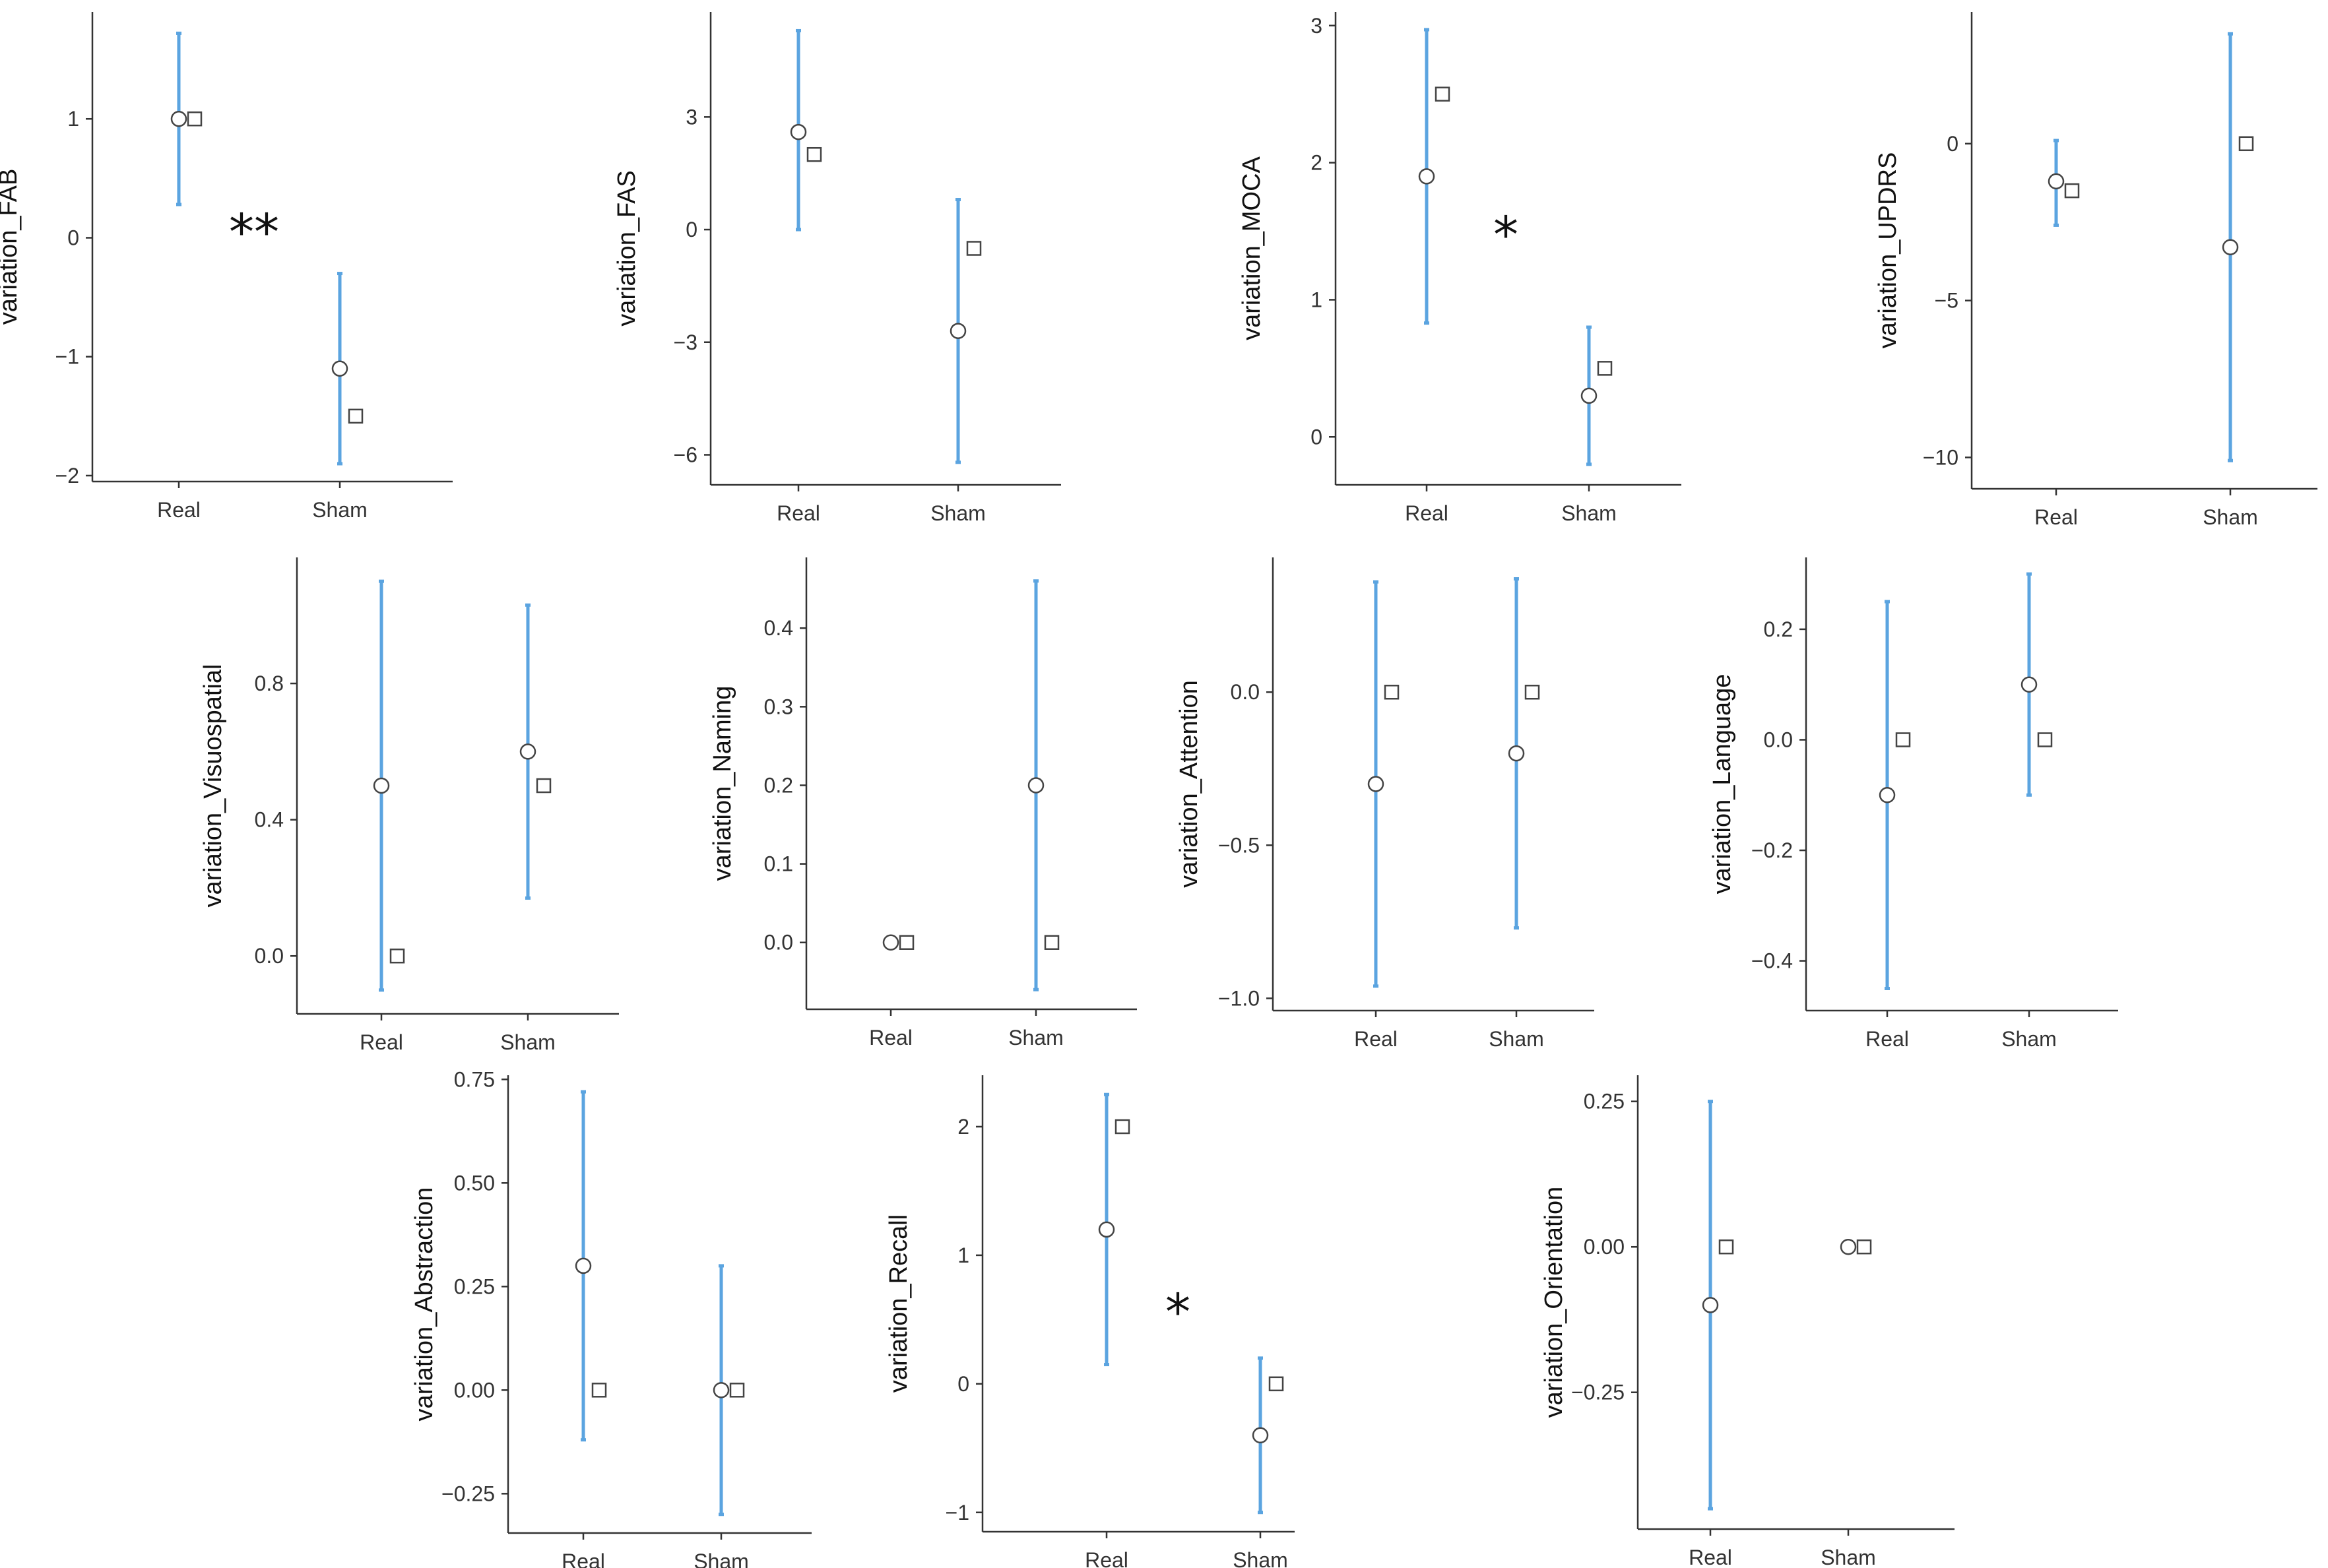  What do you see at coordinates (409, 806) in the screenshot?
I see `panel-variation-visuospatial: 0.8 0.4 0.0 Real Sham variation_Visuospatial` at bounding box center [409, 806].